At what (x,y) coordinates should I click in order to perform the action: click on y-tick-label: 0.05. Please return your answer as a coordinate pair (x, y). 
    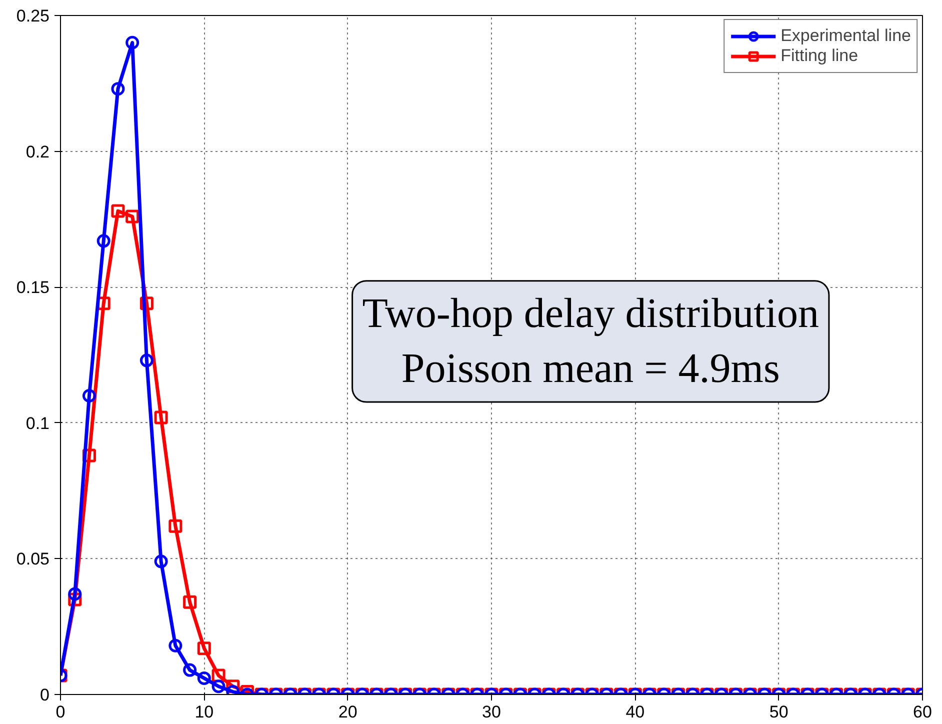
    Looking at the image, I should click on (33, 559).